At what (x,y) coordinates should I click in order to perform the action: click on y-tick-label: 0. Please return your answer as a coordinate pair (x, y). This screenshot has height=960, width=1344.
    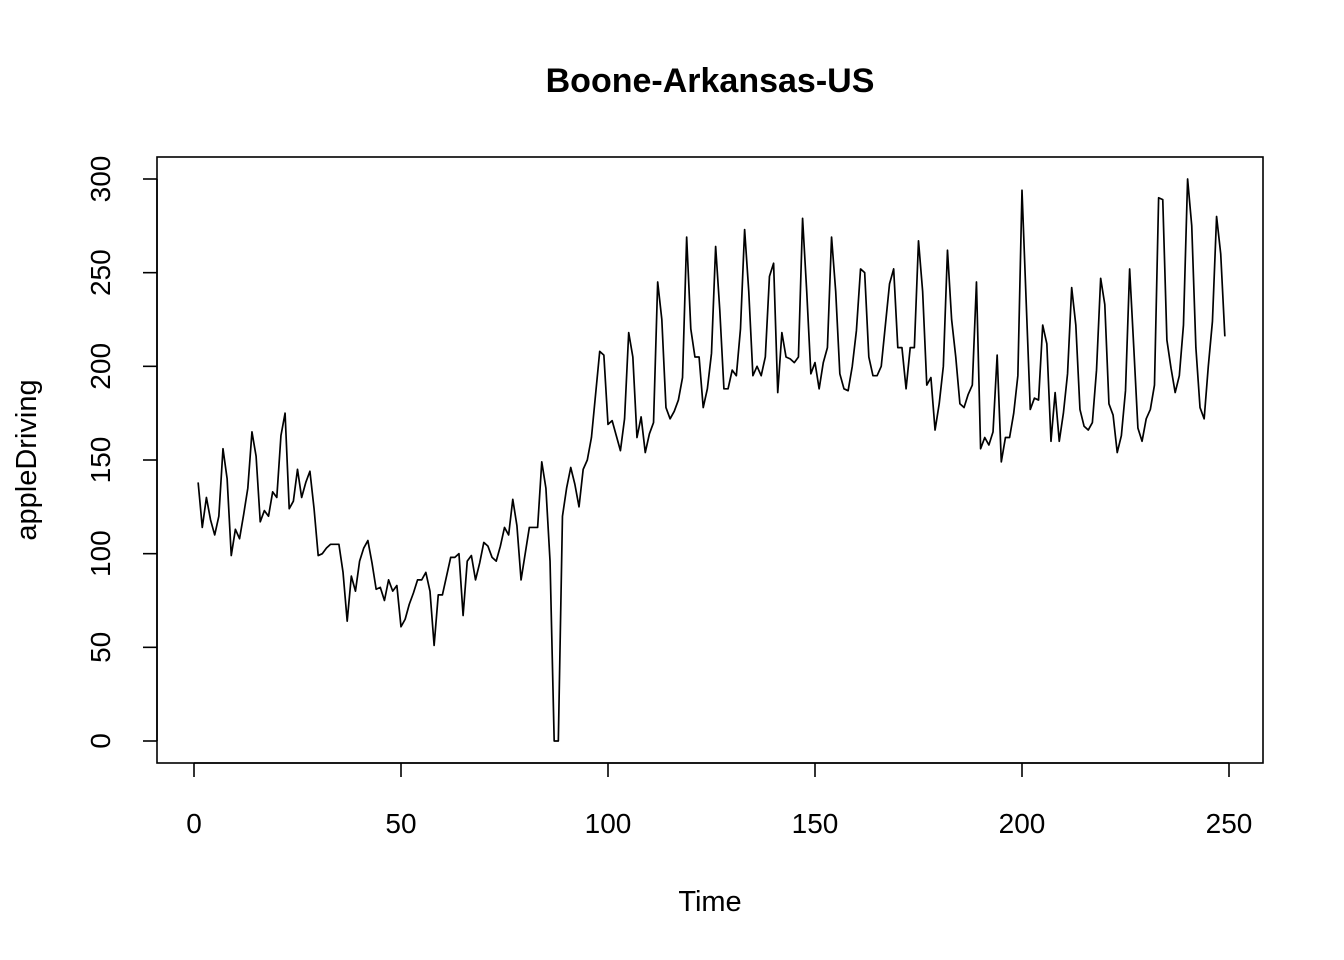
    Looking at the image, I should click on (100, 741).